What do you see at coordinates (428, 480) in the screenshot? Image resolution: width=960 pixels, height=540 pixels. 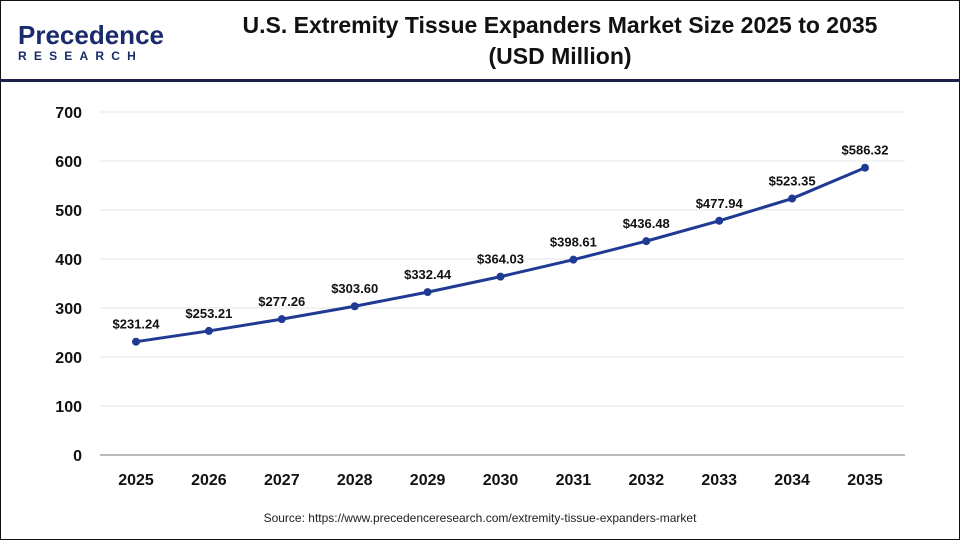 I see `x-tick-label: 2029` at bounding box center [428, 480].